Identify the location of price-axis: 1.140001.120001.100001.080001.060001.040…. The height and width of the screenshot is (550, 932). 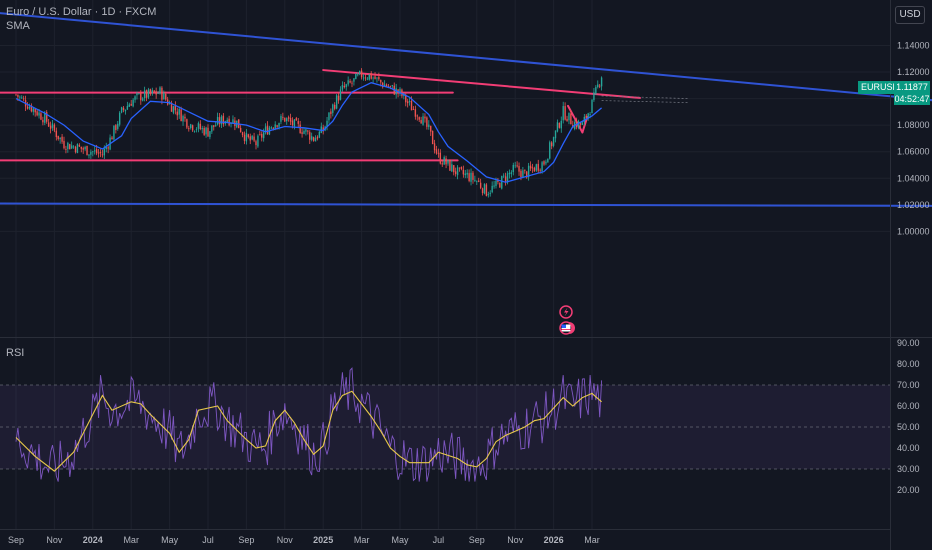
(913, 139).